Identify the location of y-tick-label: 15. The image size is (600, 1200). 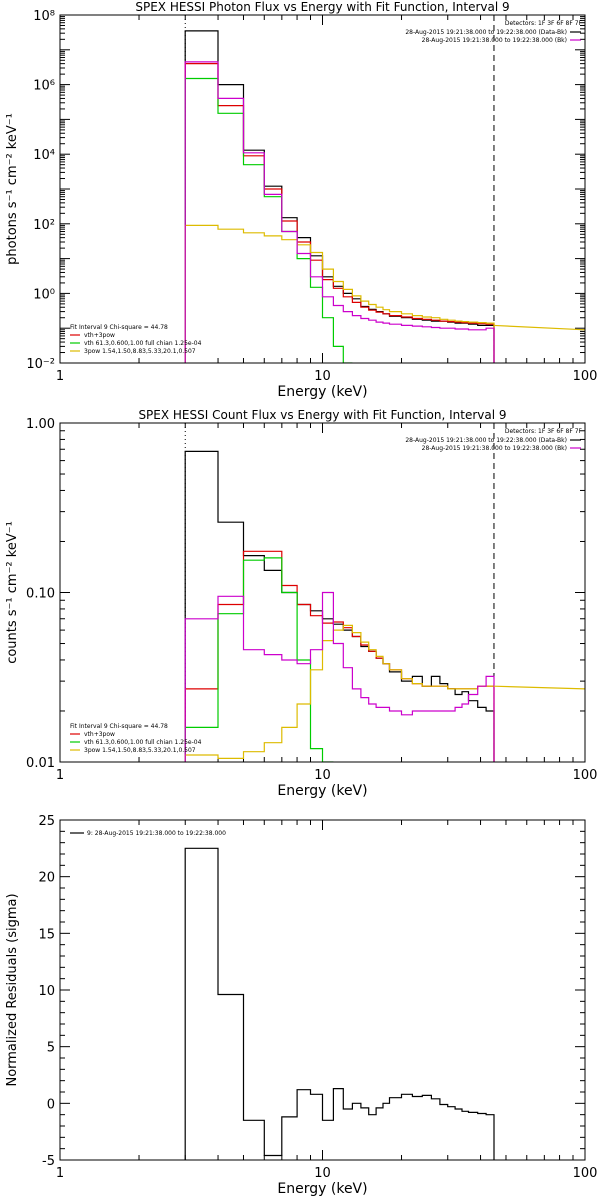
(46, 934).